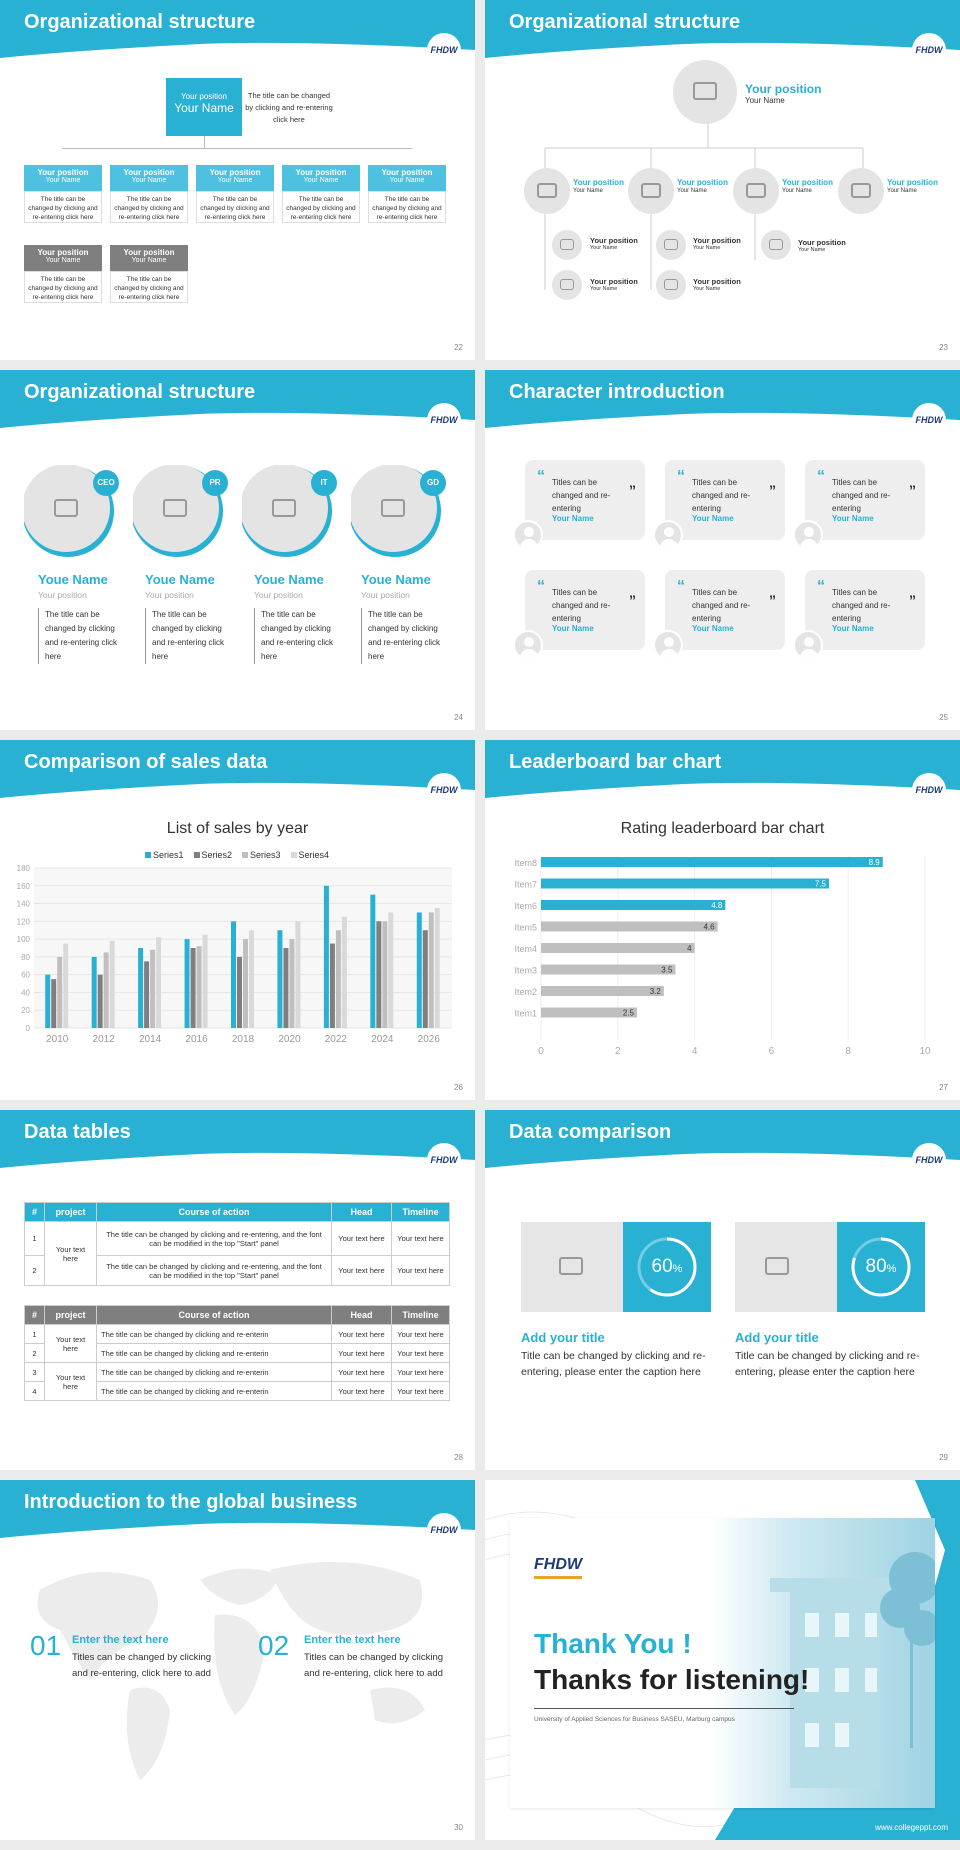 The height and width of the screenshot is (1850, 960). What do you see at coordinates (146, 762) in the screenshot?
I see `slide-title: Comparison of sales data` at bounding box center [146, 762].